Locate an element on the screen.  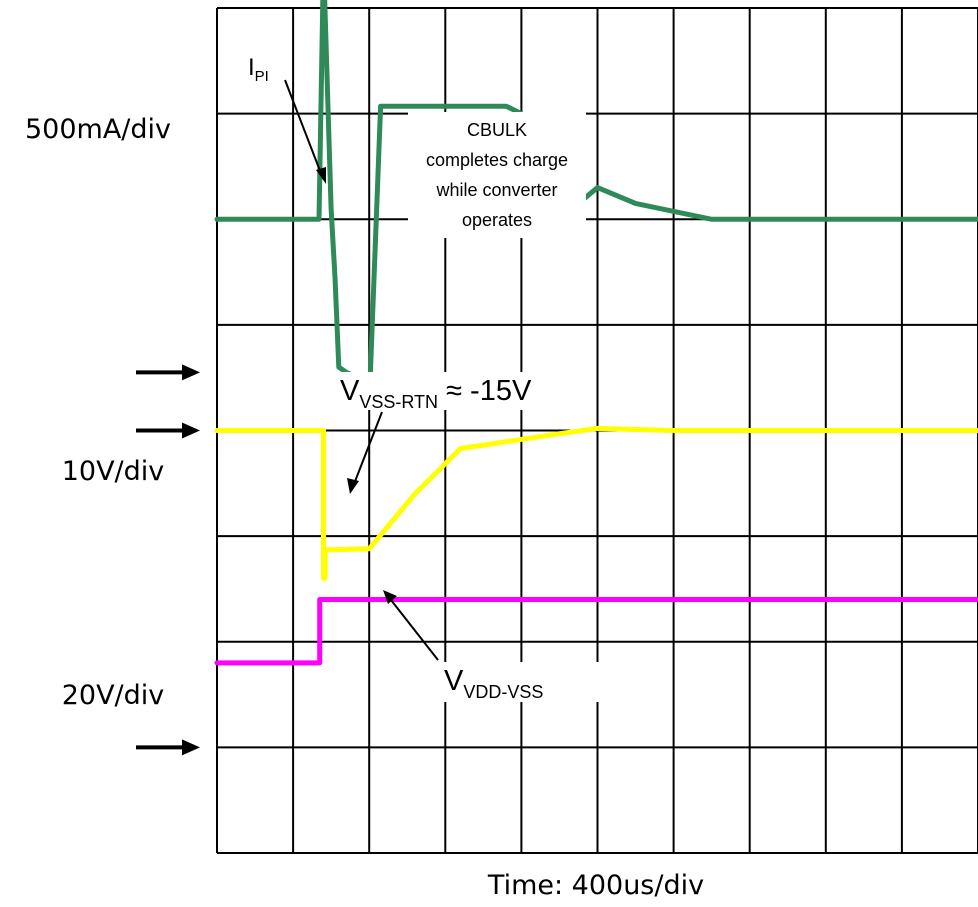
trace-v-vss-rtn is located at coordinates (596, 503).